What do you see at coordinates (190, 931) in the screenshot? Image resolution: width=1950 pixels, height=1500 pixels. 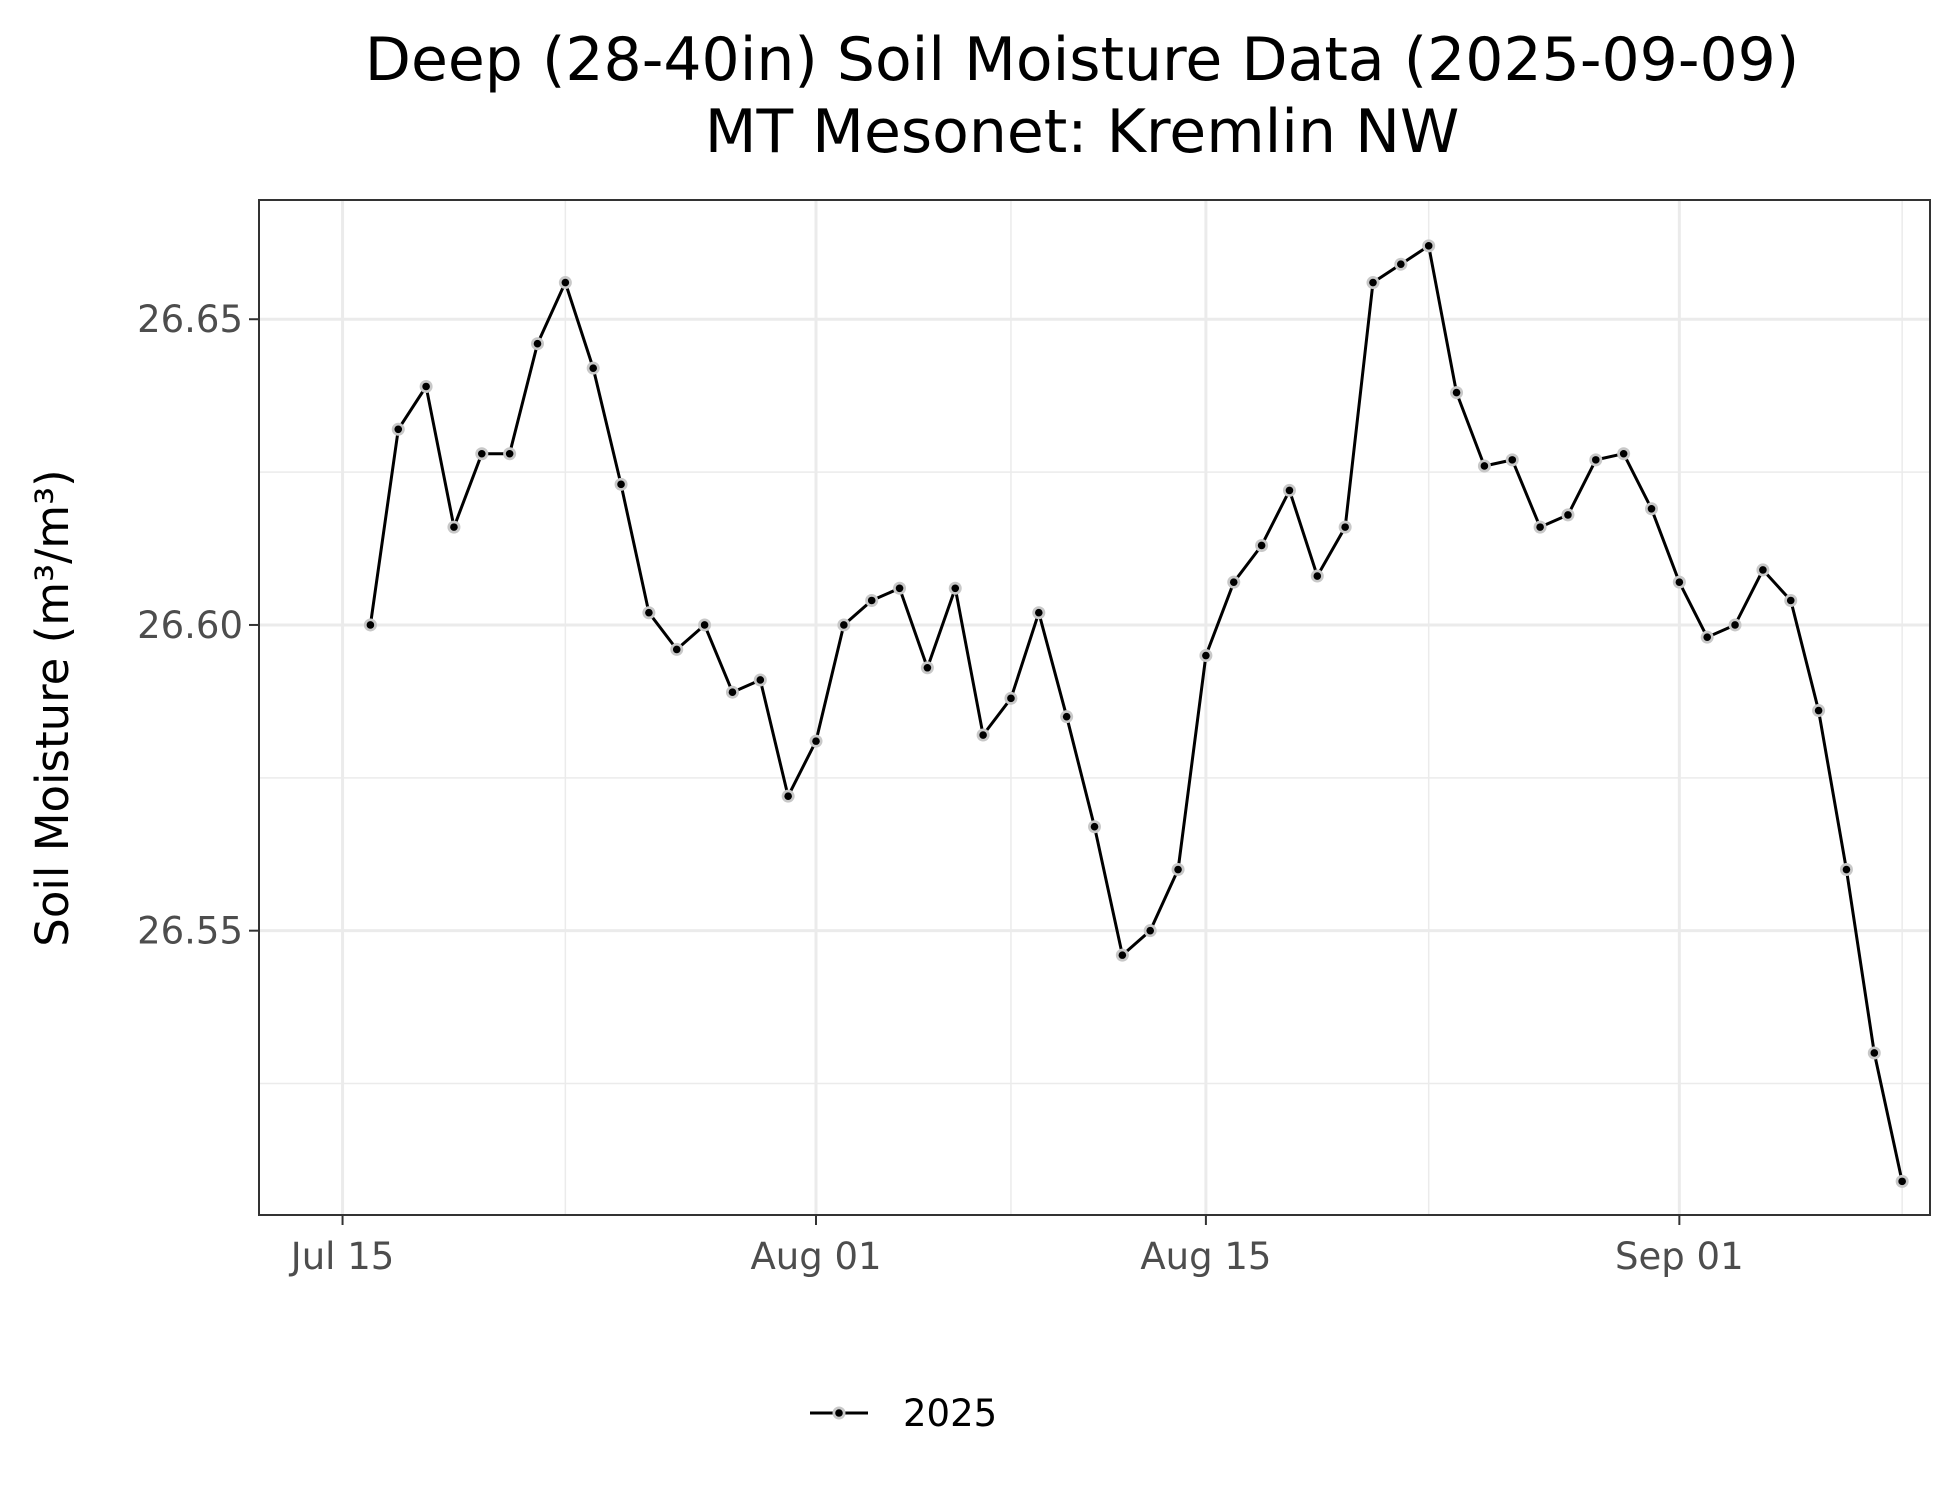 I see `y-tick-label: 26.55` at bounding box center [190, 931].